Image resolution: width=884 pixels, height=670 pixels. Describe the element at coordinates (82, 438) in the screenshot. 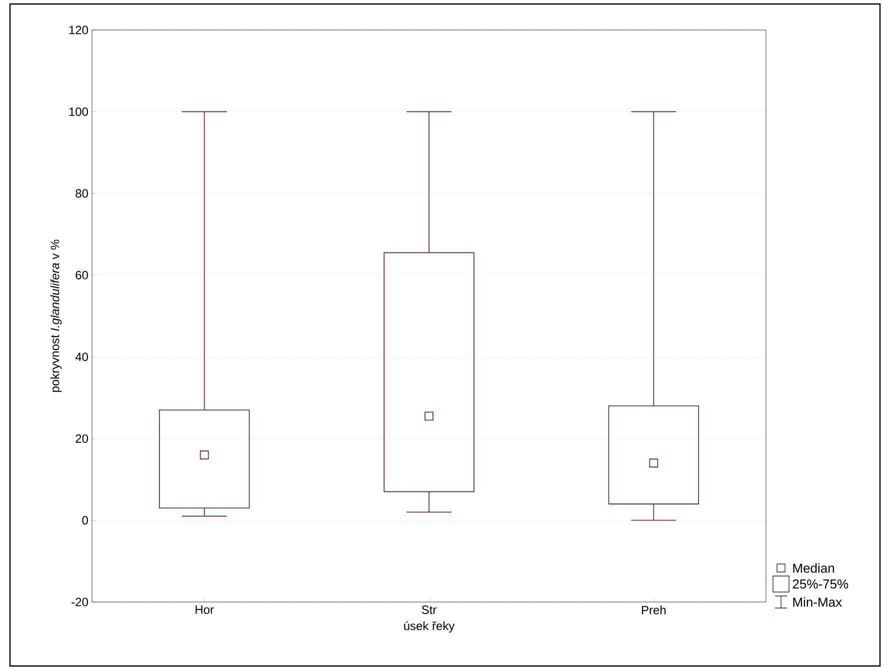

I see `y-tick-label: 20` at that location.